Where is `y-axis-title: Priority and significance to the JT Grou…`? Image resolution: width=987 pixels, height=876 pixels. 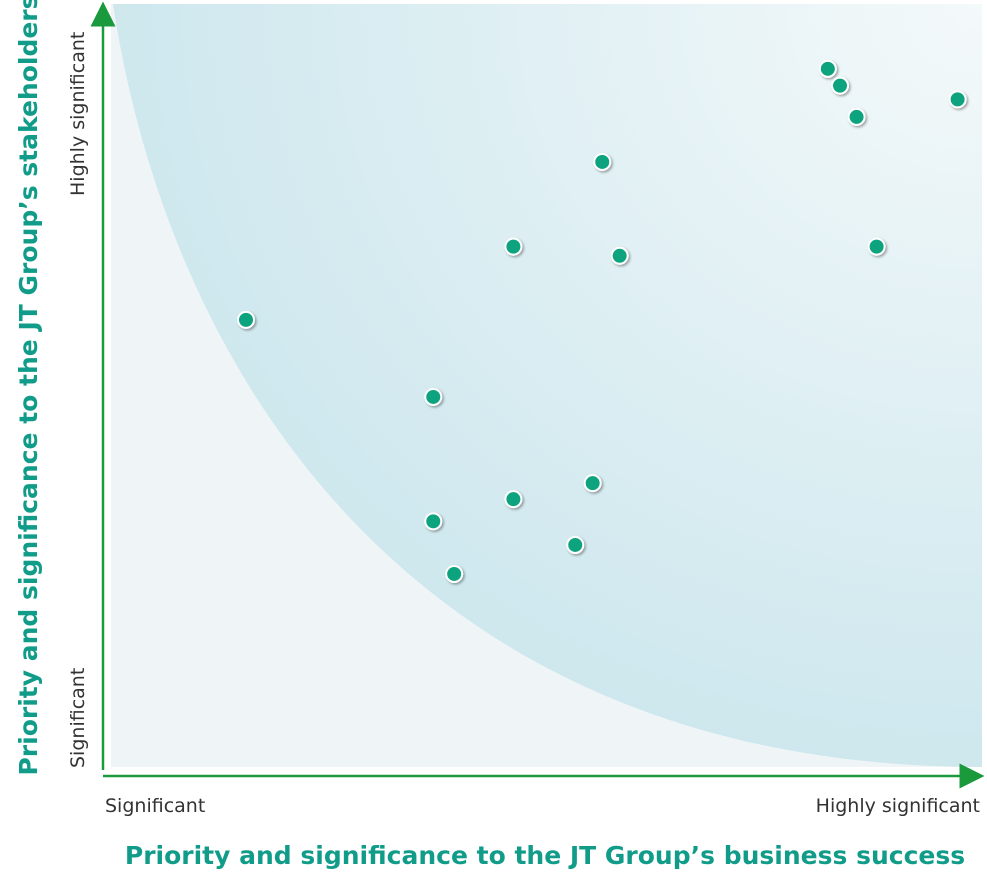 y-axis-title: Priority and significance to the JT Grou… is located at coordinates (28, 388).